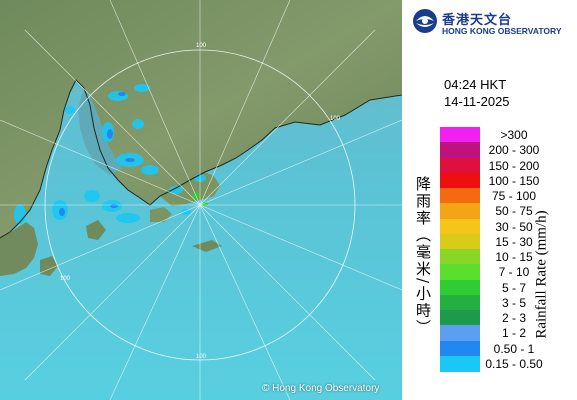 The height and width of the screenshot is (400, 577). I want to click on legend-row: 7 - 10, so click(505, 272).